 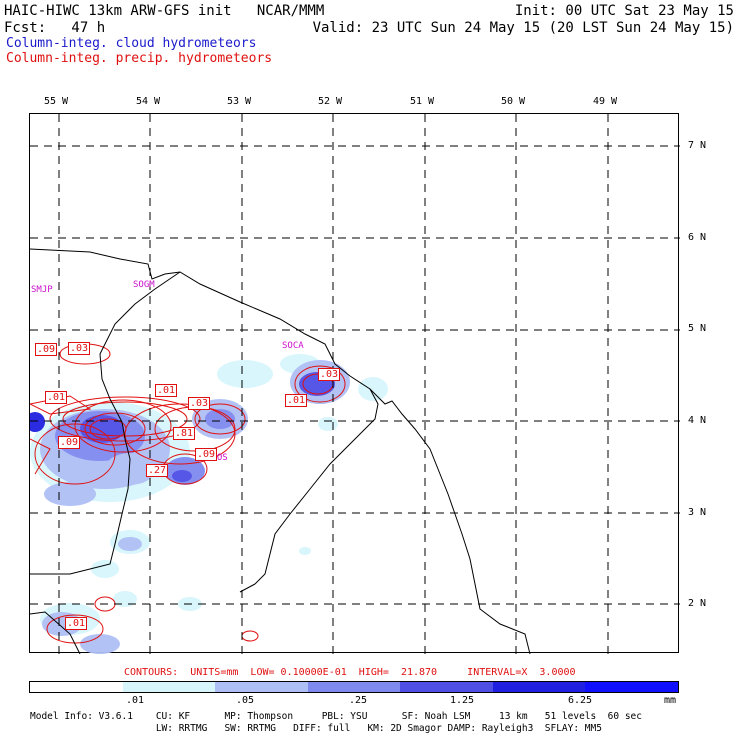 What do you see at coordinates (245, 700) in the screenshot?
I see `colorbar-tick: .05` at bounding box center [245, 700].